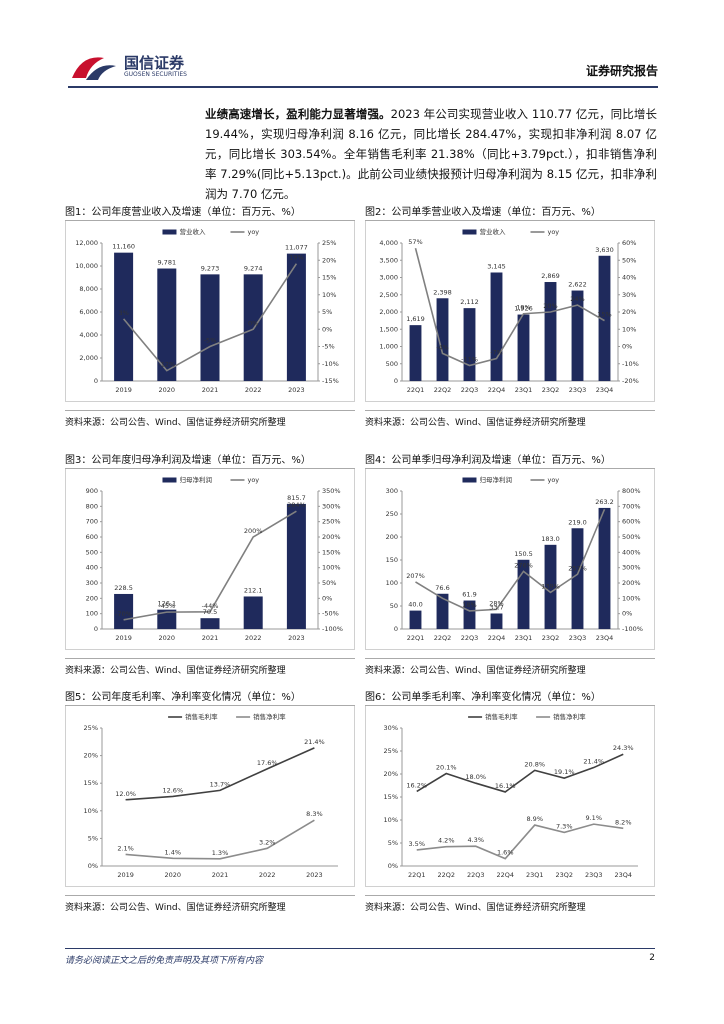  Describe the element at coordinates (497, 390) in the screenshot. I see `x-tick-label: 22Q4` at that location.